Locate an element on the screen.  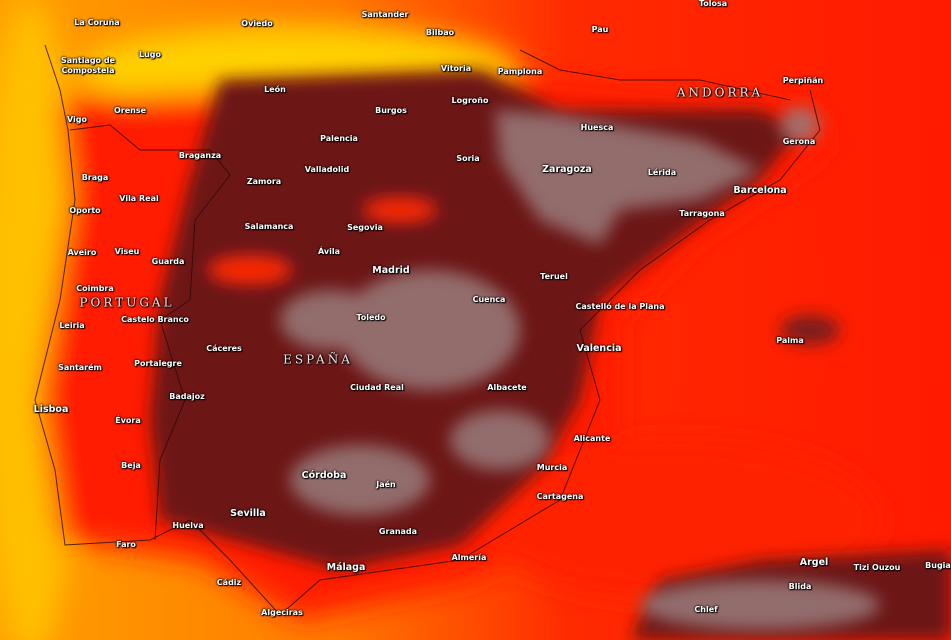
city-label-malaga: Málaga is located at coordinates (346, 568).